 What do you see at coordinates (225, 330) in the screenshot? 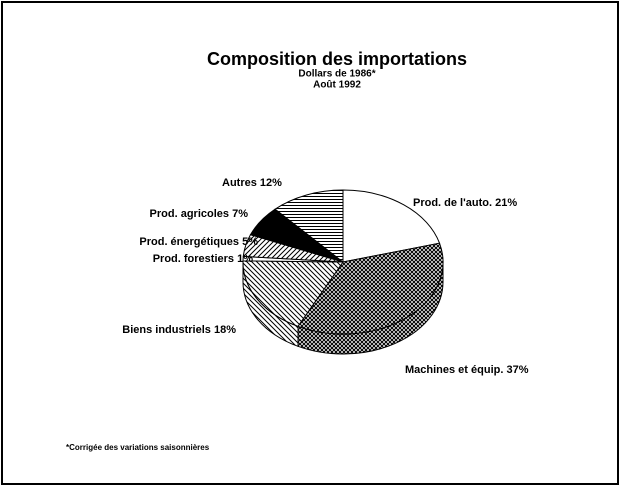
I see `value-label: 18%` at bounding box center [225, 330].